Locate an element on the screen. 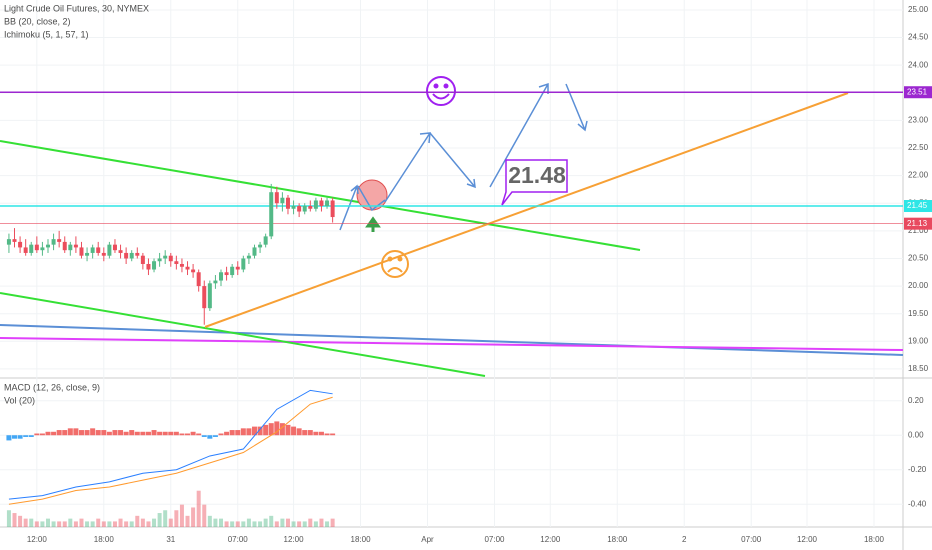 Image resolution: width=932 pixels, height=550 pixels. macd-line is located at coordinates (170, 444).